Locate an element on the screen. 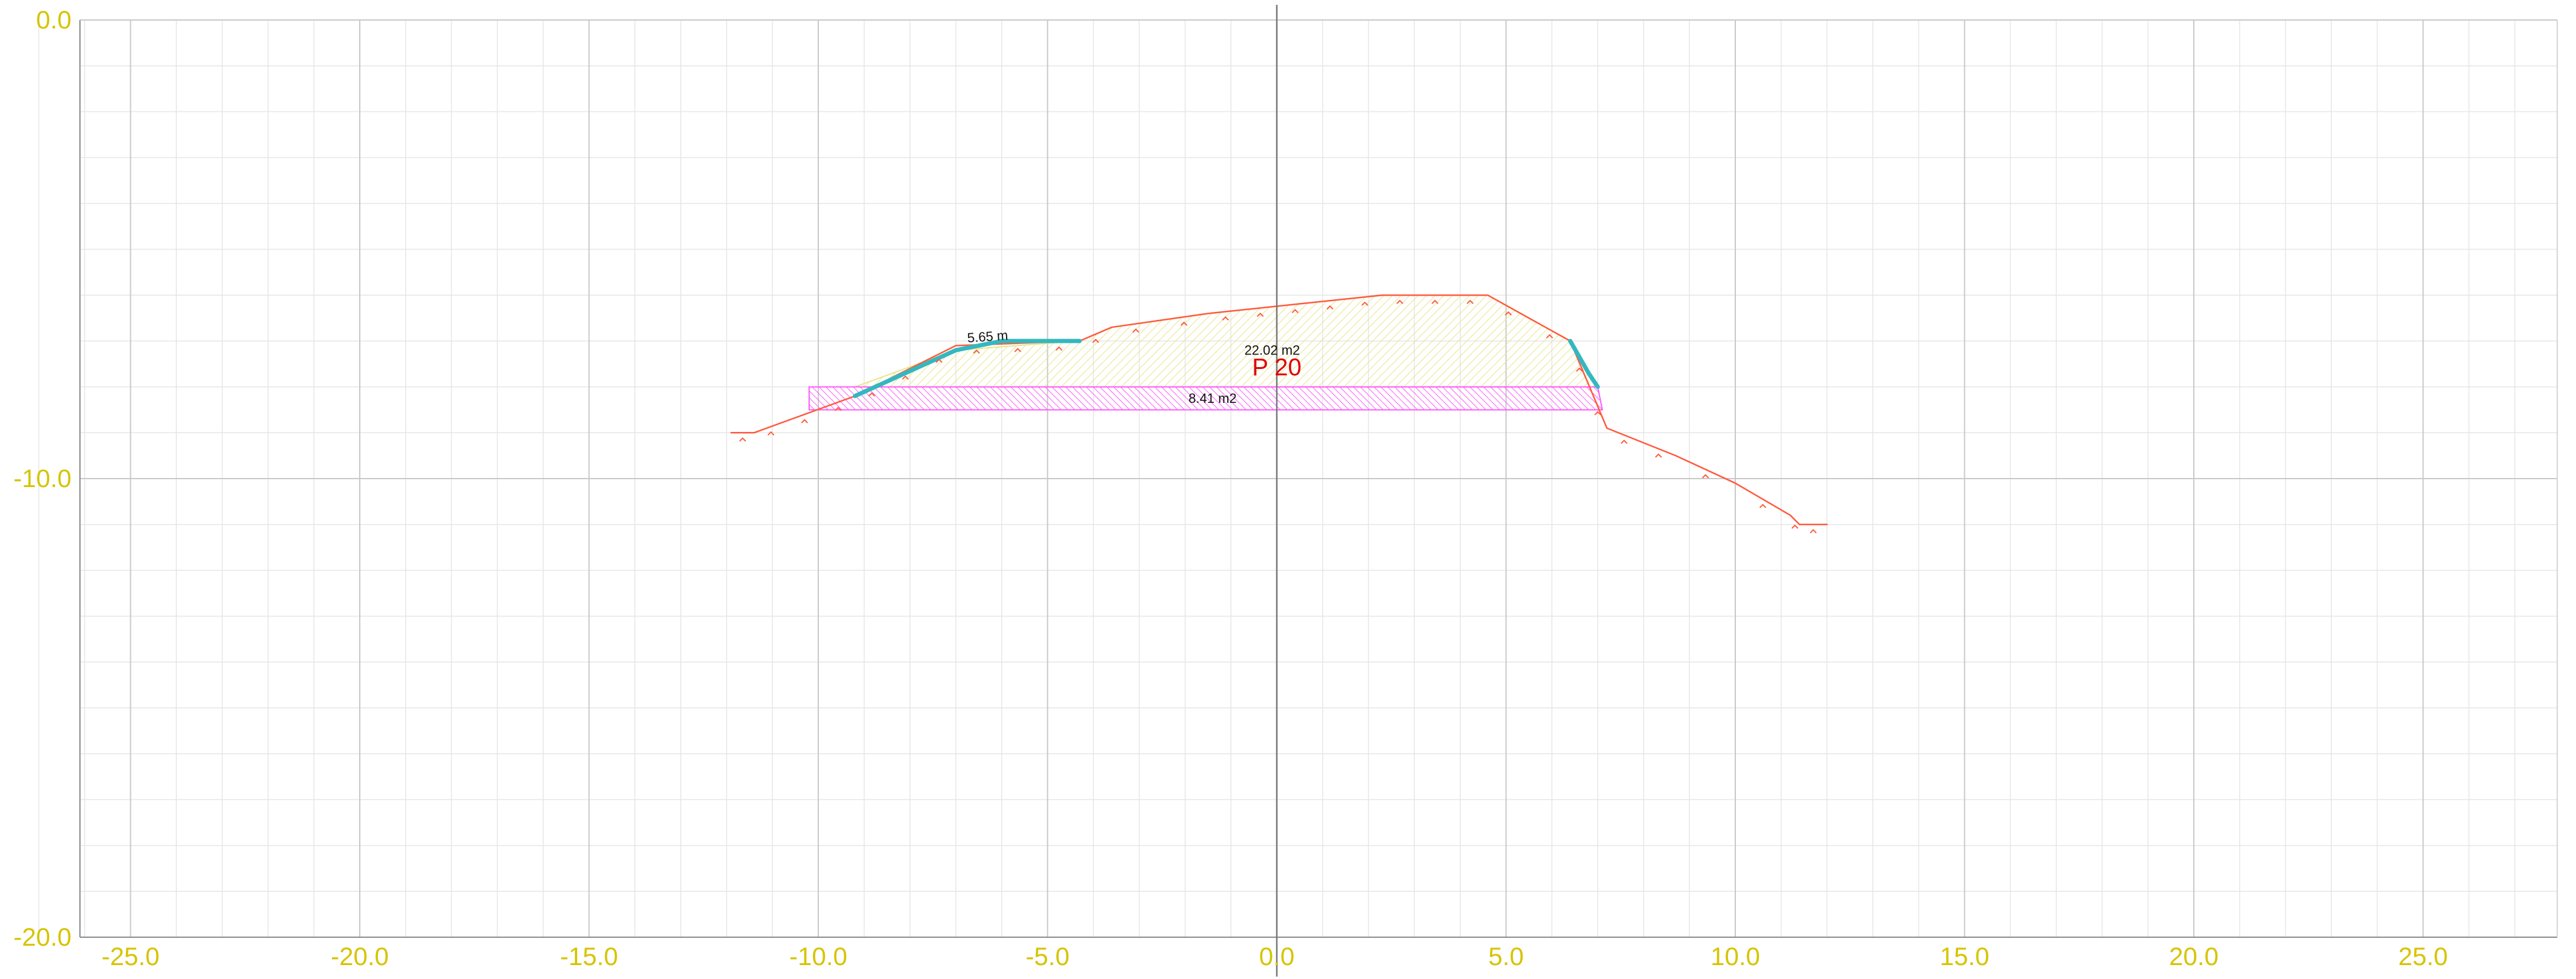 This screenshot has width=2576, height=979. design-surface-right-line is located at coordinates (1584, 364).